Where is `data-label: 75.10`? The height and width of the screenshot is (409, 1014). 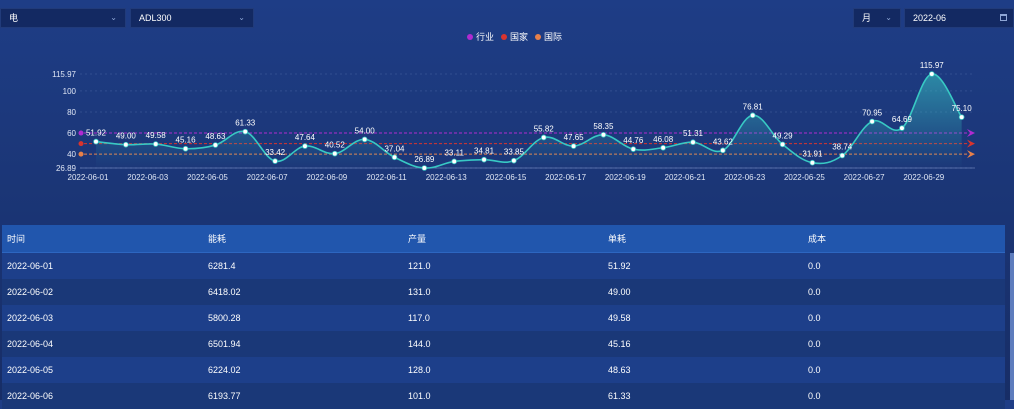
data-label: 75.10 is located at coordinates (962, 108).